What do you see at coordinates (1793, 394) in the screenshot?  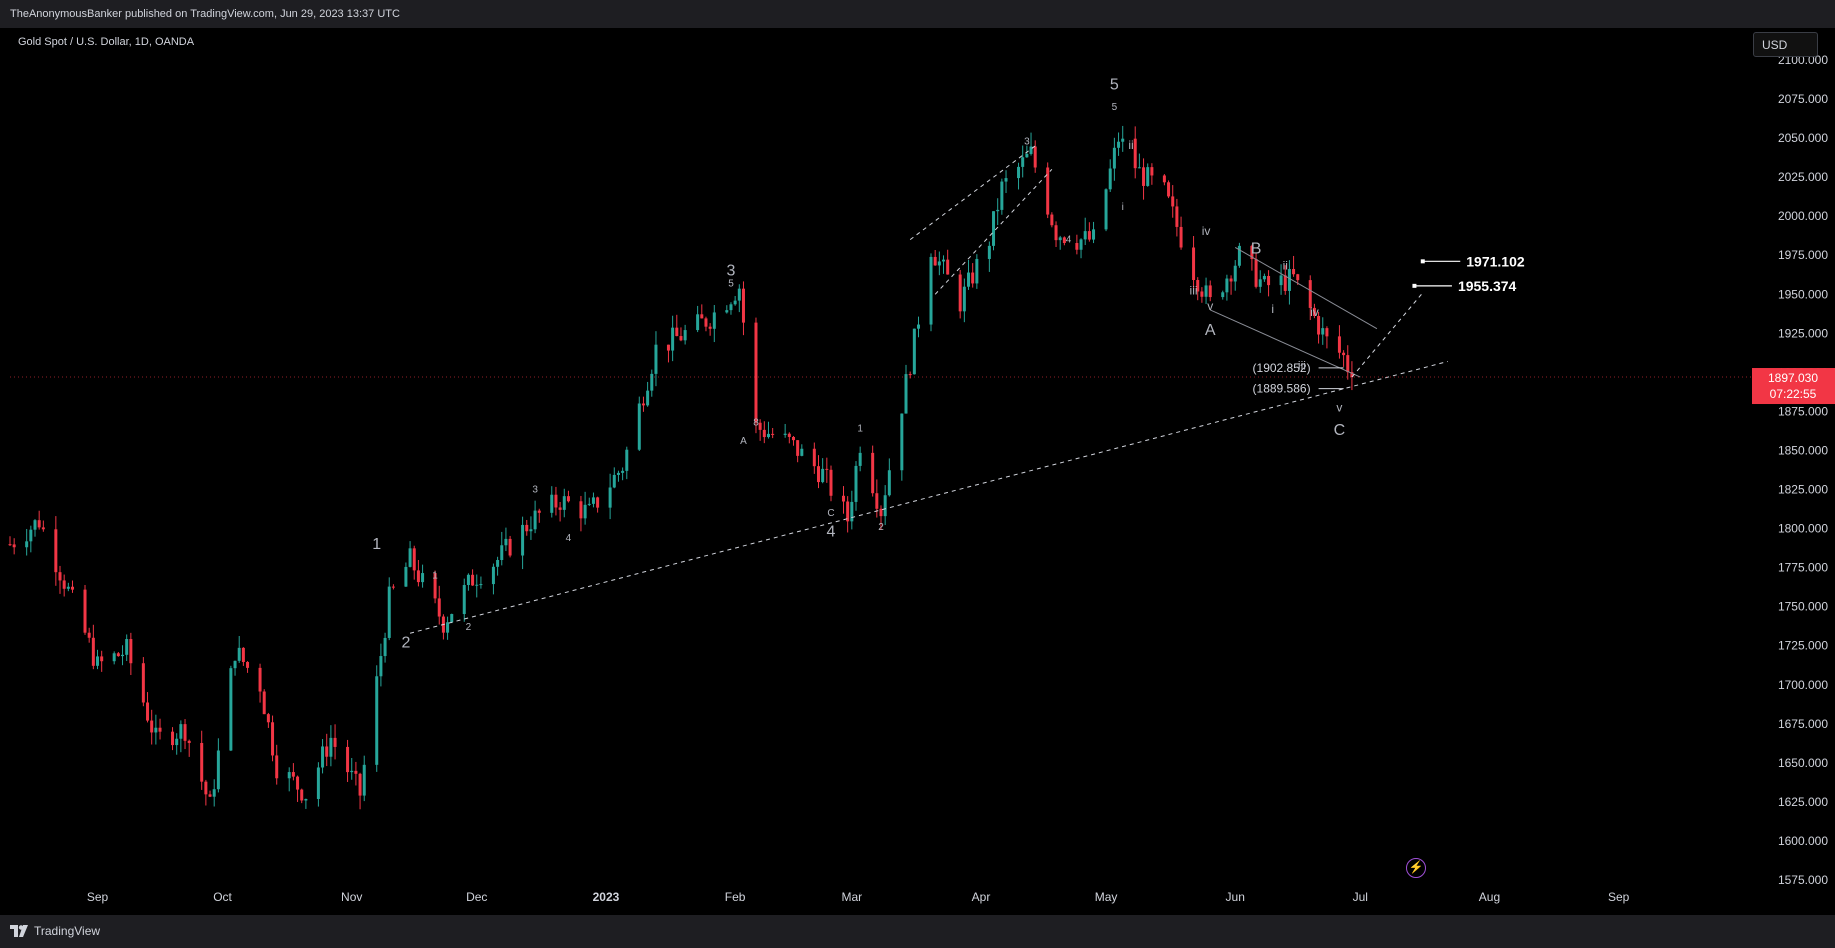 I see `last-price-countdown: 07:22:55` at bounding box center [1793, 394].